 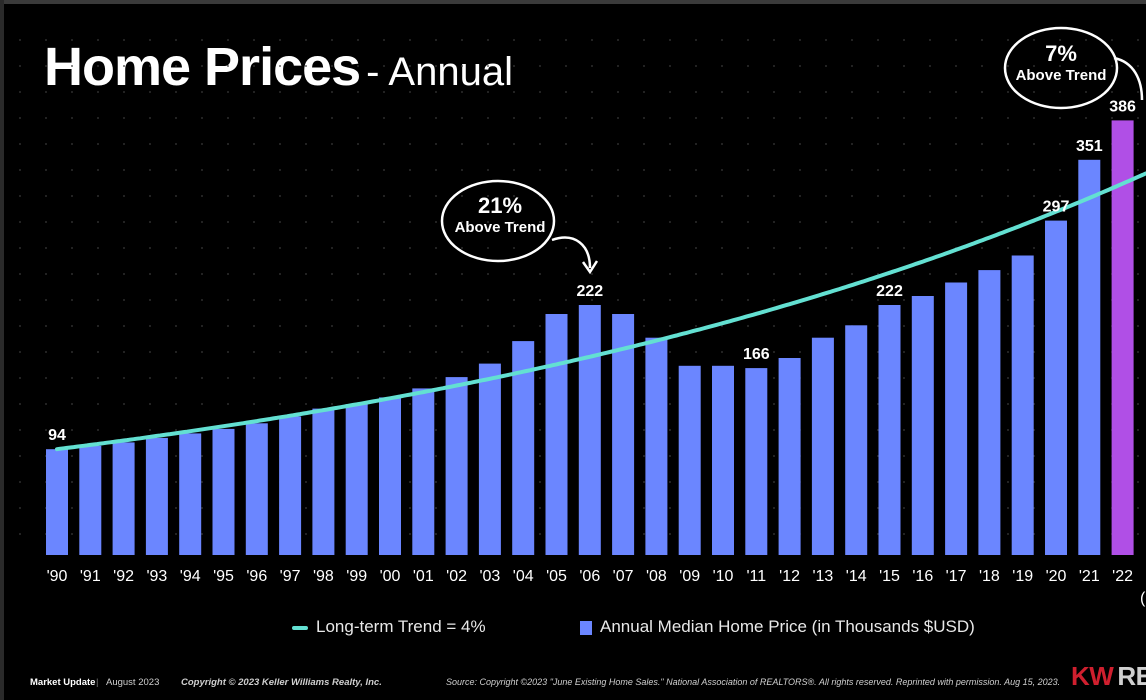 I want to click on data-label-22: 386, so click(x=1122, y=106).